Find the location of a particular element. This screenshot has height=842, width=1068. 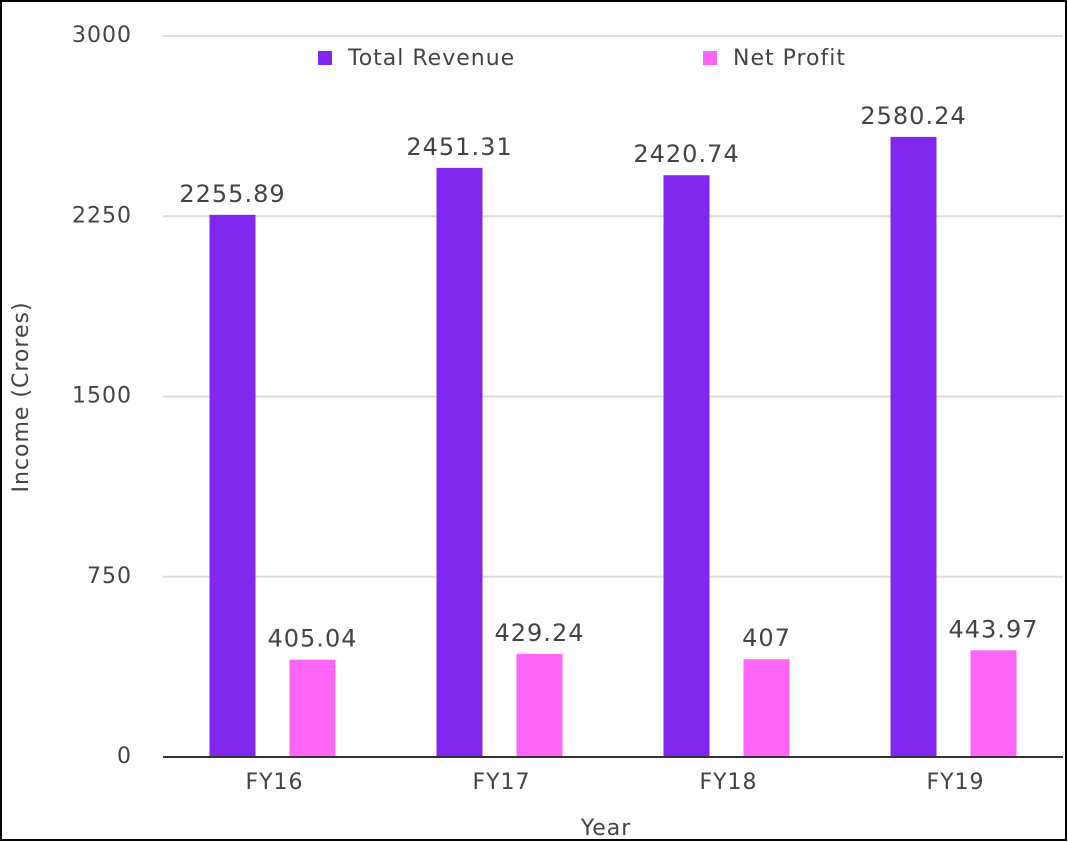

data-label: 2451.31 is located at coordinates (459, 147).